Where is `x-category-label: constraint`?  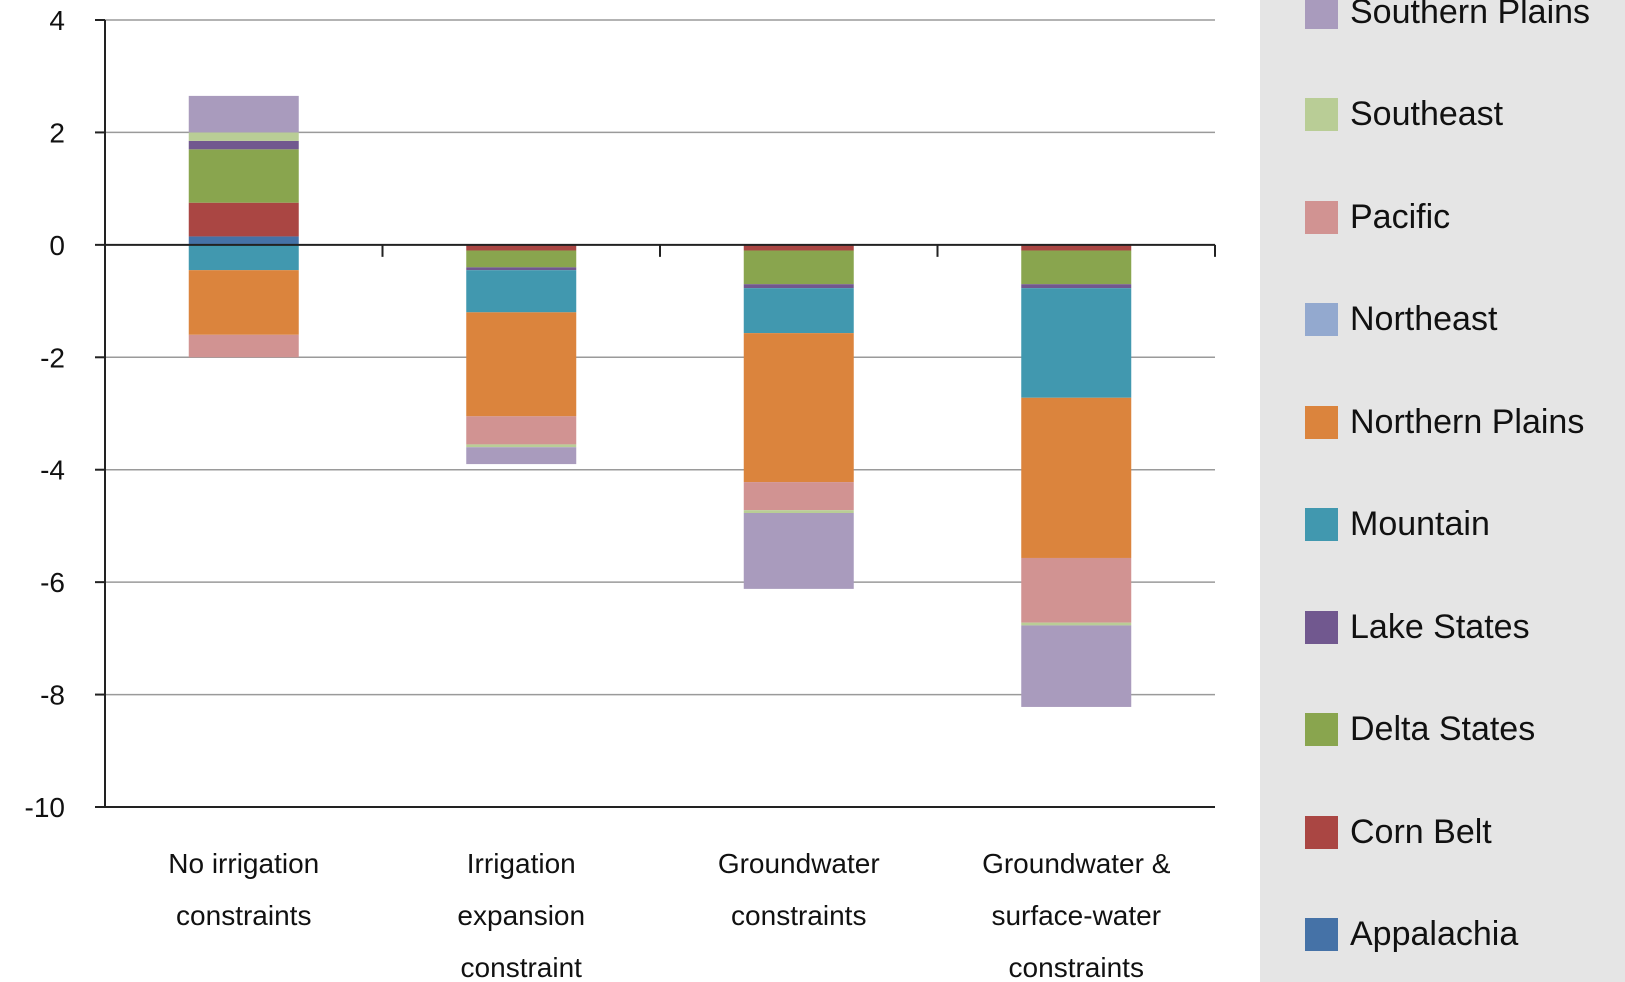
x-category-label: constraint is located at coordinates (522, 967).